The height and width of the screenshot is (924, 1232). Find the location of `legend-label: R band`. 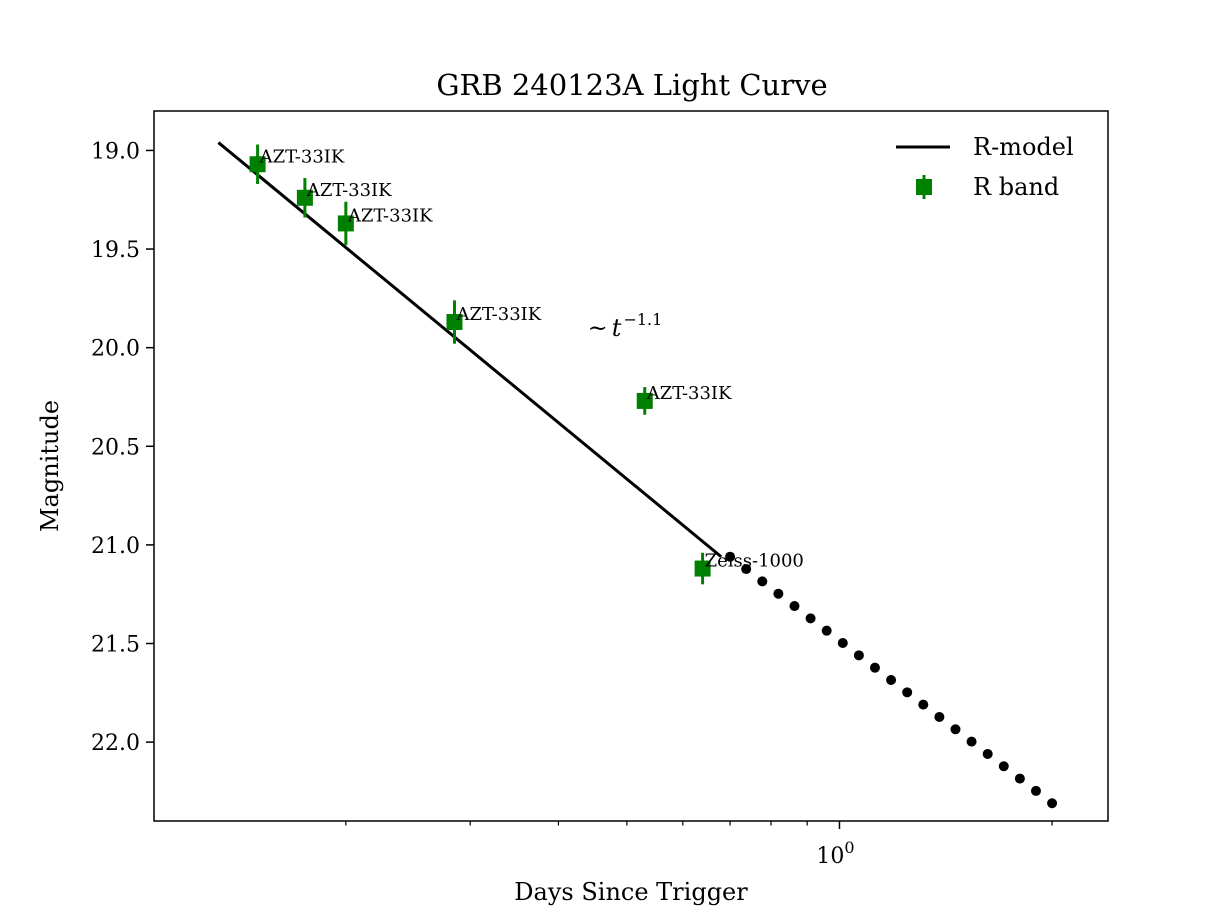

legend-label: R band is located at coordinates (1016, 187).